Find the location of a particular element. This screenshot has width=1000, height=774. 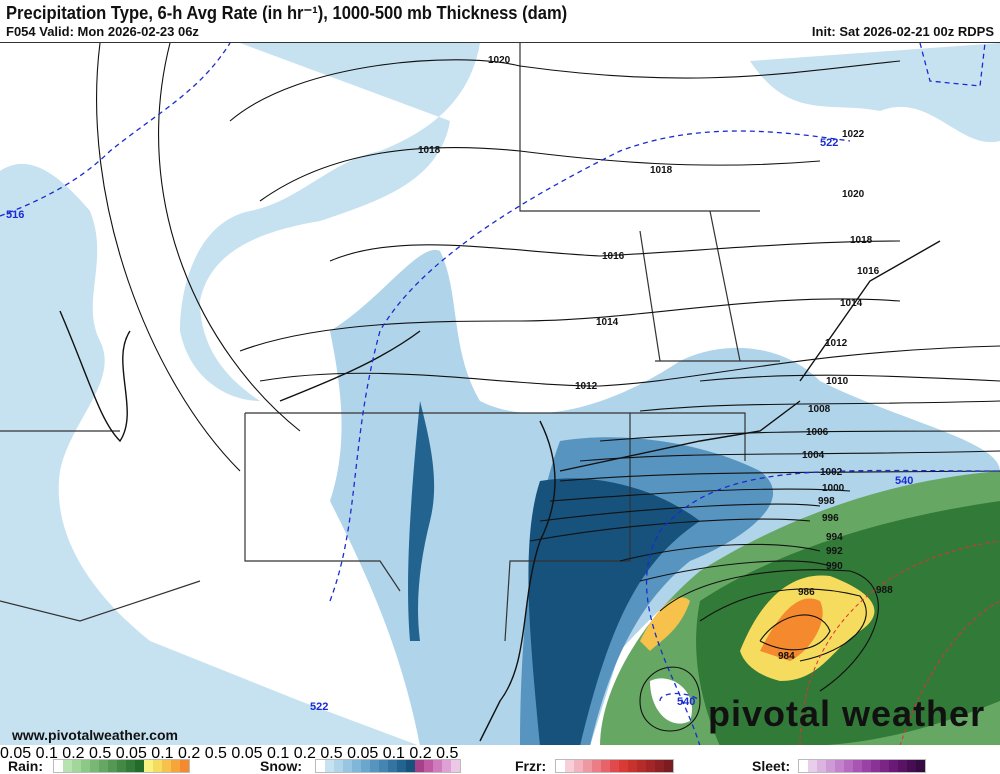

pivotal-weather-logo: pivotal weather is located at coordinates (847, 713).